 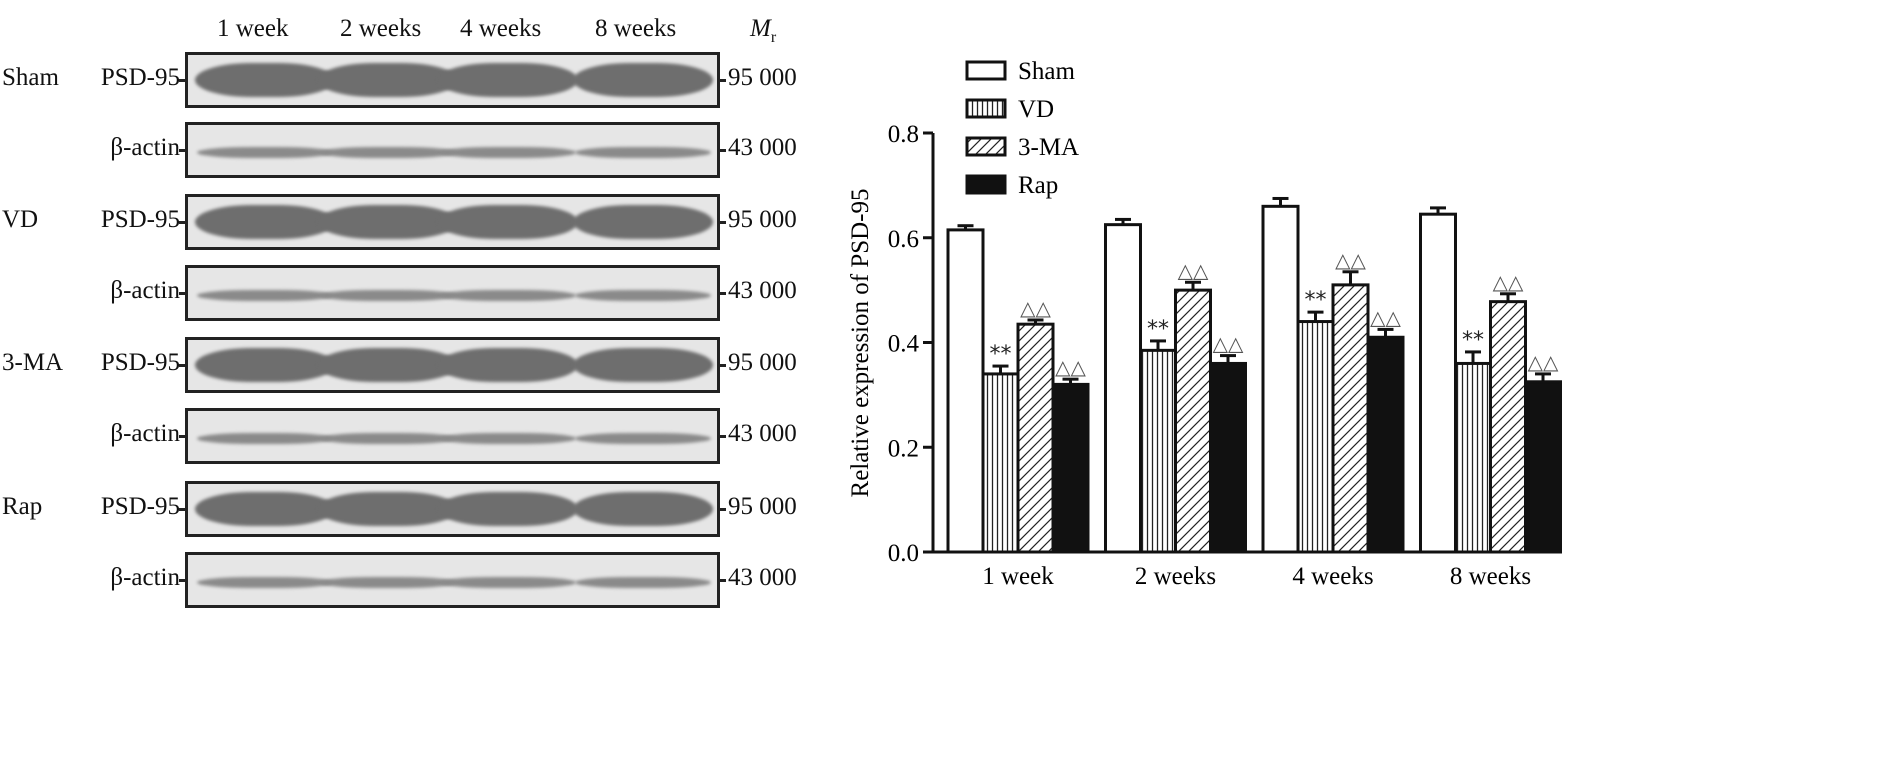 I want to click on x-tick-label: 2 weeks, so click(x=1175, y=576).